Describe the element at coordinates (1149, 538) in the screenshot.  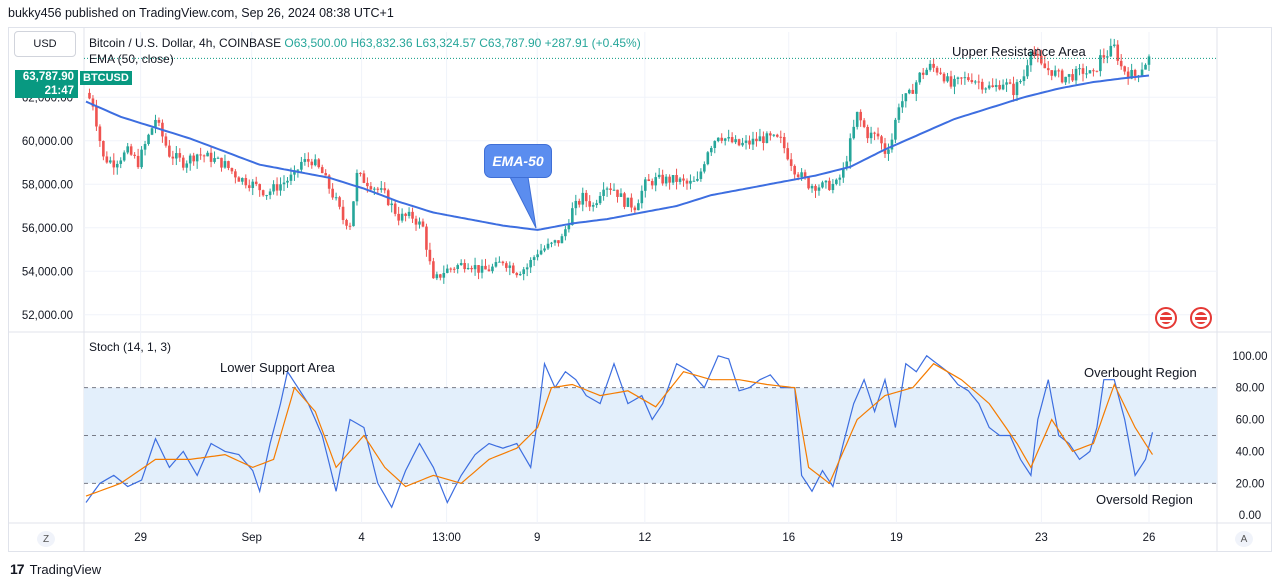
I see `time-tick-label: 26` at that location.